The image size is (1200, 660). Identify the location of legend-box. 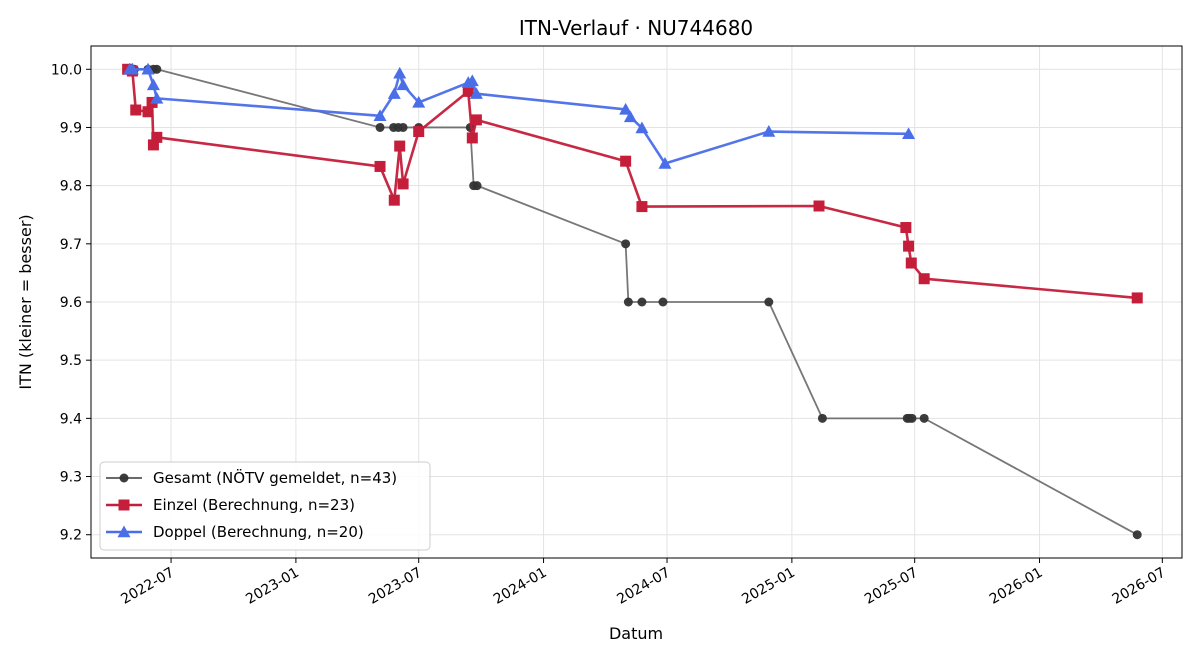
(265, 506).